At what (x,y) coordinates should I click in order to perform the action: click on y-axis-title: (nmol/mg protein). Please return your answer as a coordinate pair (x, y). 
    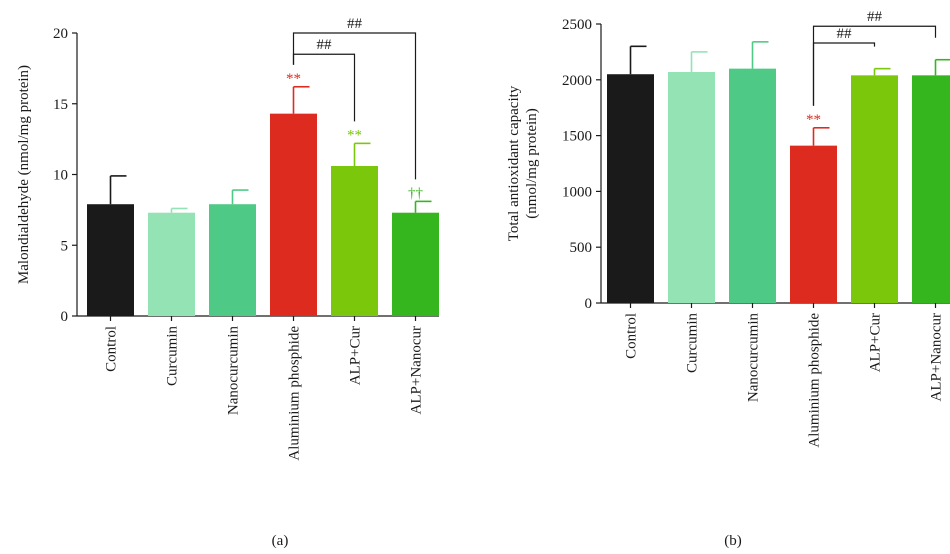
    Looking at the image, I should click on (532, 163).